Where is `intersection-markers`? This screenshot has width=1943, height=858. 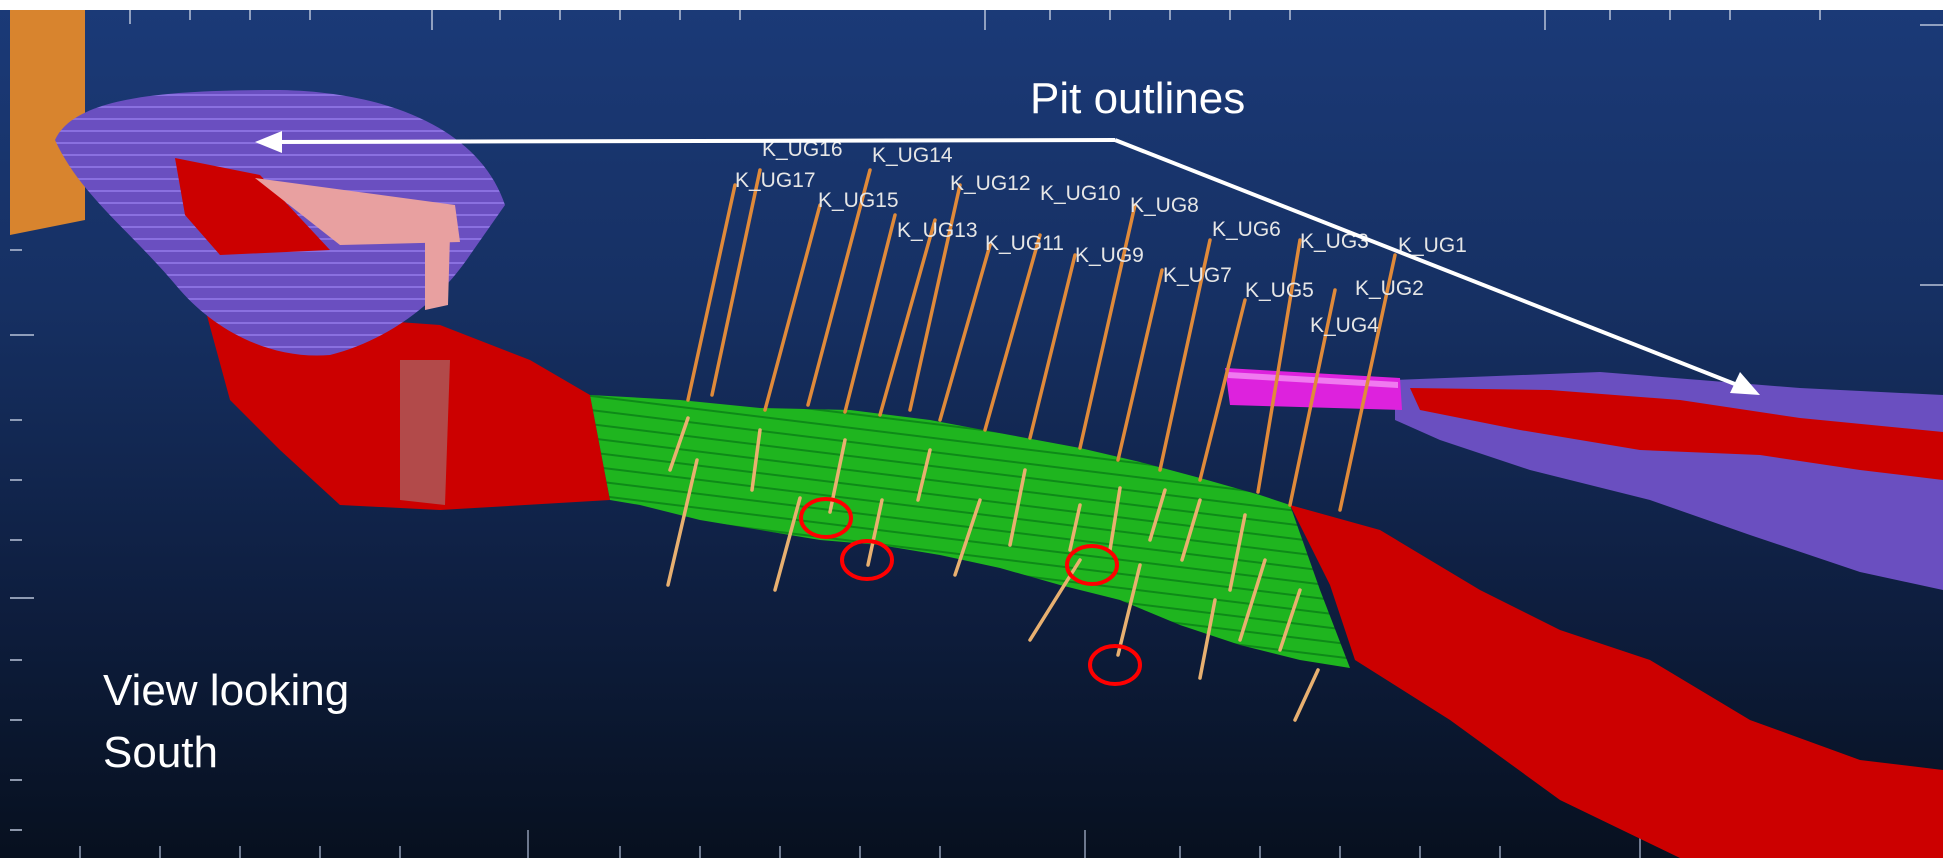
intersection-markers is located at coordinates (970, 591).